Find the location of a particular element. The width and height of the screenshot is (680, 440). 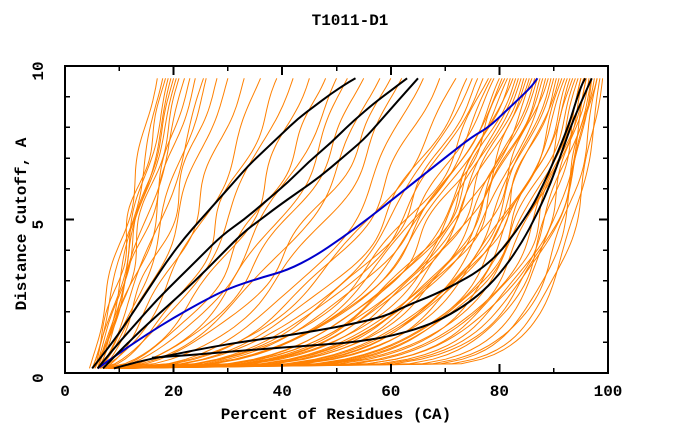

x-axis-label: Percent of Residues (CA) is located at coordinates (336, 415).